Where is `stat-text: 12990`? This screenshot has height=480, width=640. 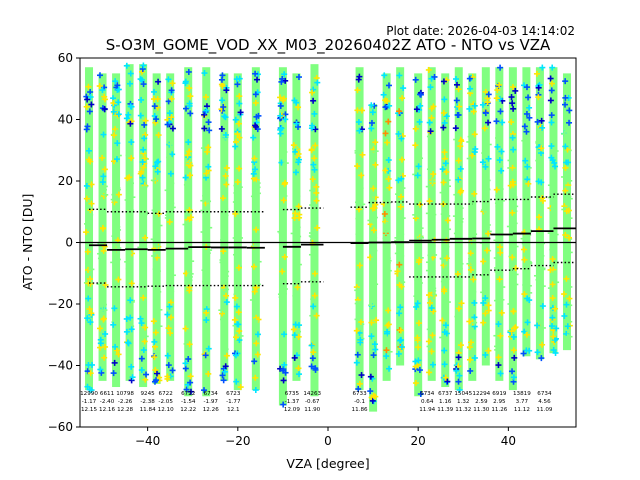 stat-text: 12990 is located at coordinates (89, 394).